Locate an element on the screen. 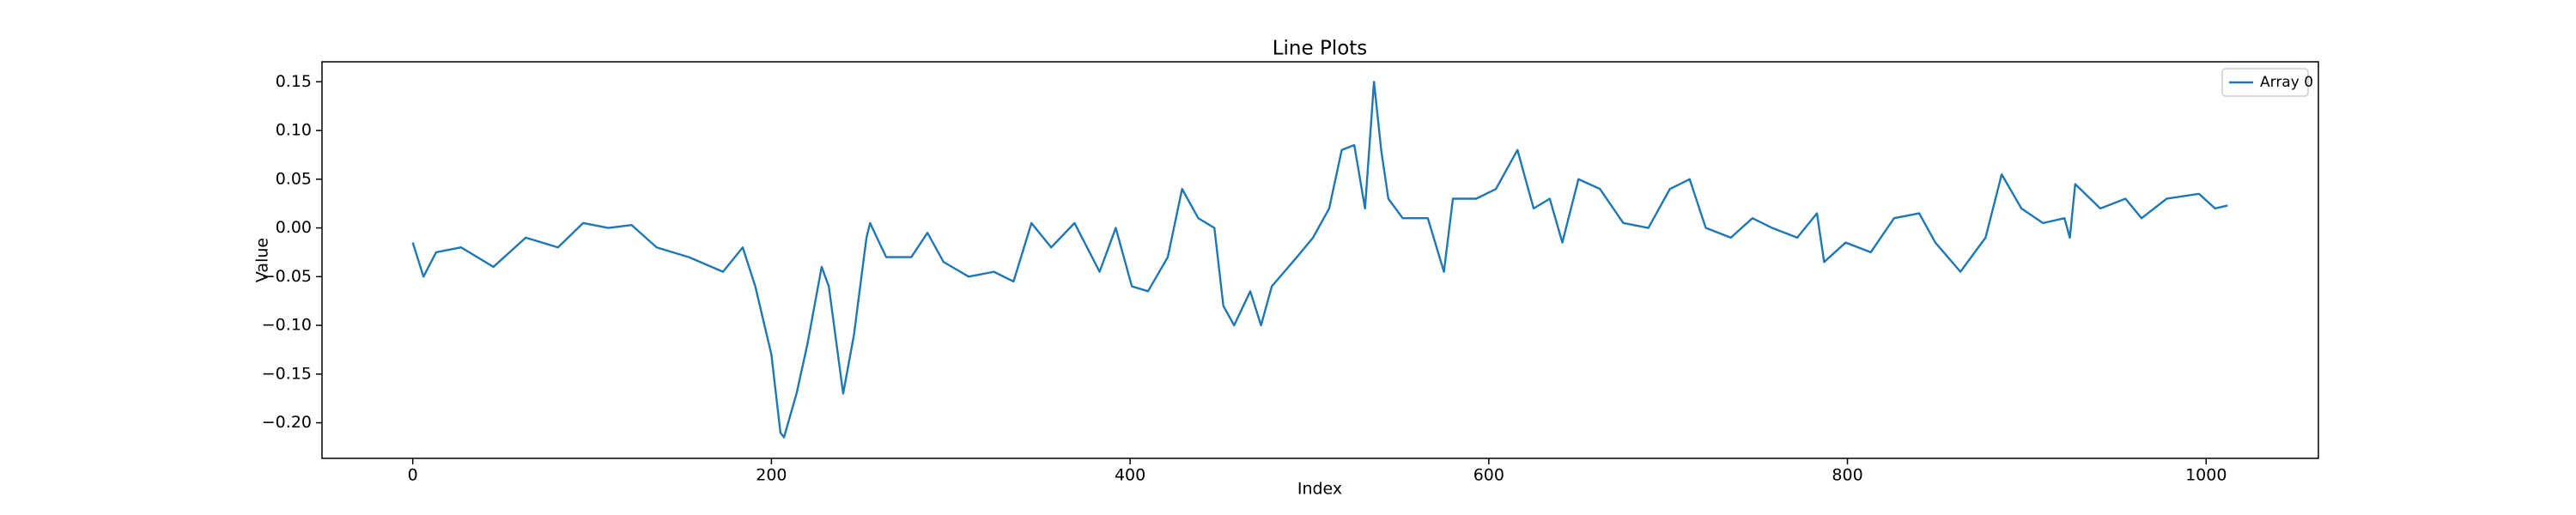 The image size is (2576, 515). x-tick-label: 200 is located at coordinates (771, 475).